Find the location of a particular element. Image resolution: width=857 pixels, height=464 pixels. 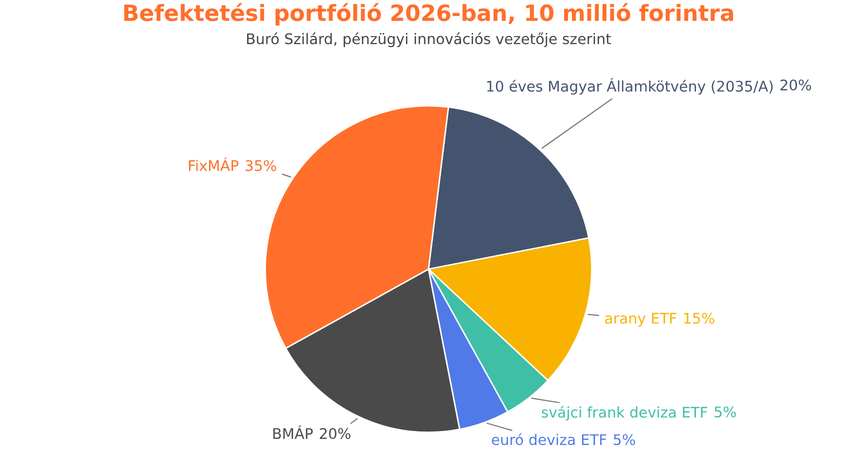

slice-label: FixMÁP is located at coordinates (213, 164).